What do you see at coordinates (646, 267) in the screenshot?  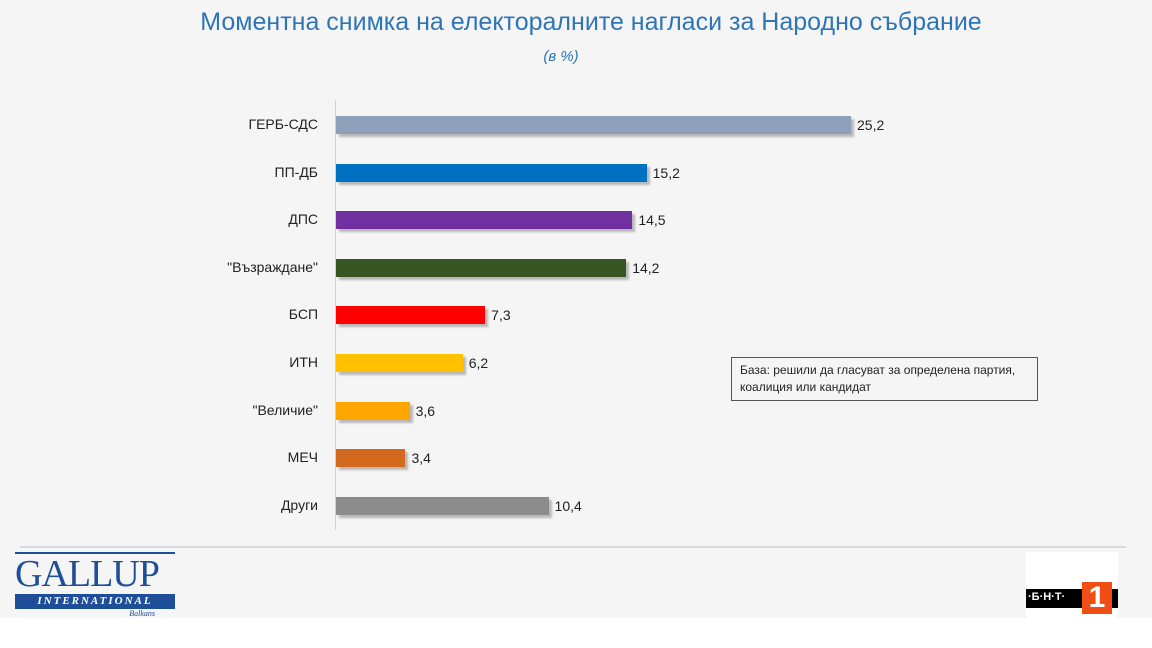 I see `value-label: 14,2` at bounding box center [646, 267].